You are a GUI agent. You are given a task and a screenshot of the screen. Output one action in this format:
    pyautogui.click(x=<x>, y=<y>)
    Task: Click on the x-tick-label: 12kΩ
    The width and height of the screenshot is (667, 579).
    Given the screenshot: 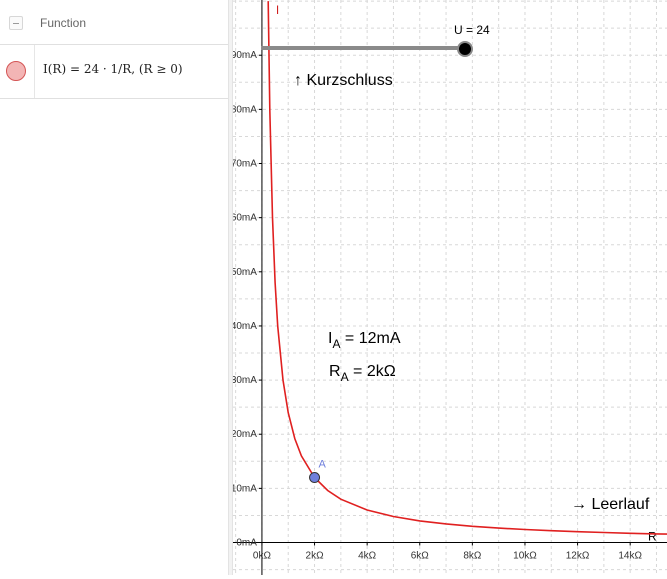 What is the action you would take?
    pyautogui.click(x=578, y=556)
    